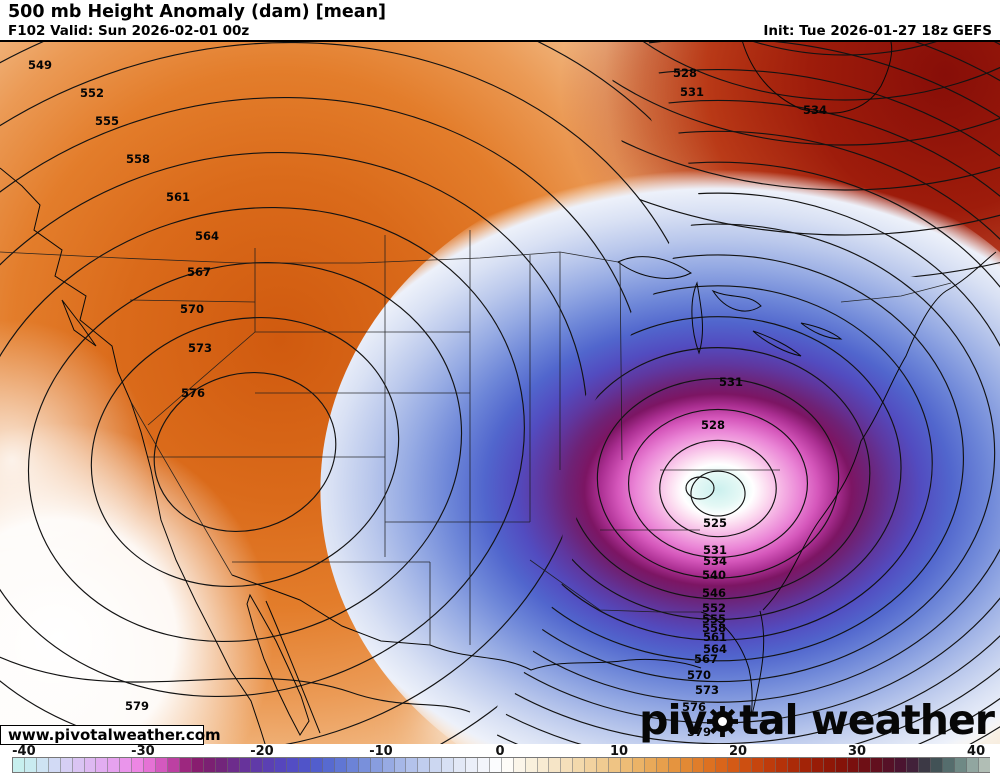 The height and width of the screenshot is (773, 1000). What do you see at coordinates (866, 720) in the screenshot?
I see `brand-text-right: tal weather` at bounding box center [866, 720].